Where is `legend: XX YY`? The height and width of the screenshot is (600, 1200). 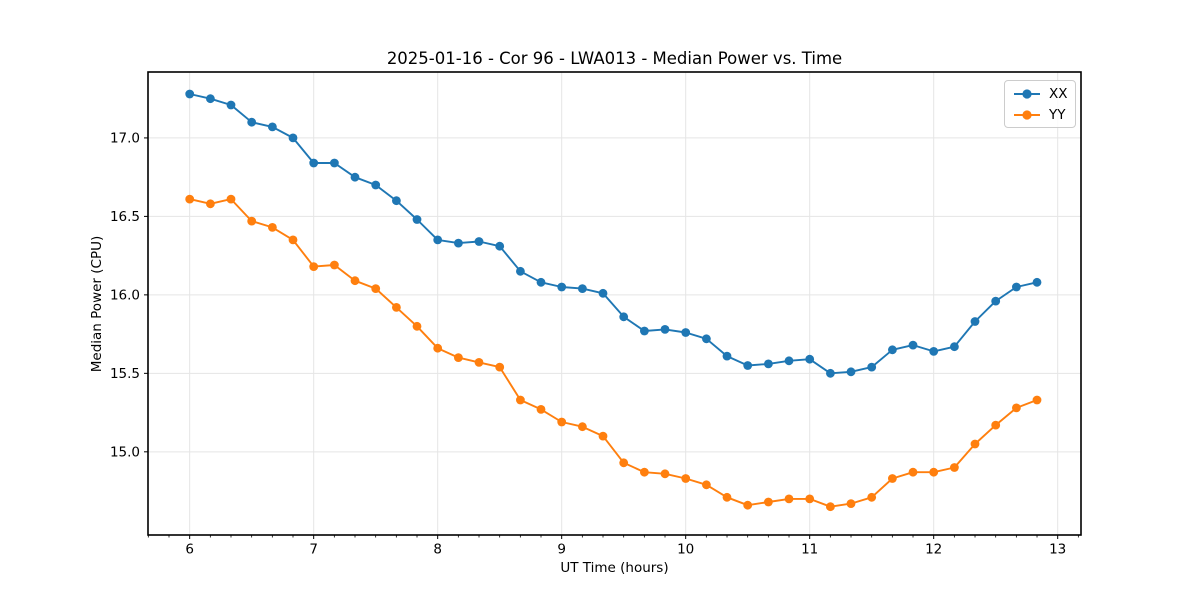
legend: XX YY is located at coordinates (1040, 104).